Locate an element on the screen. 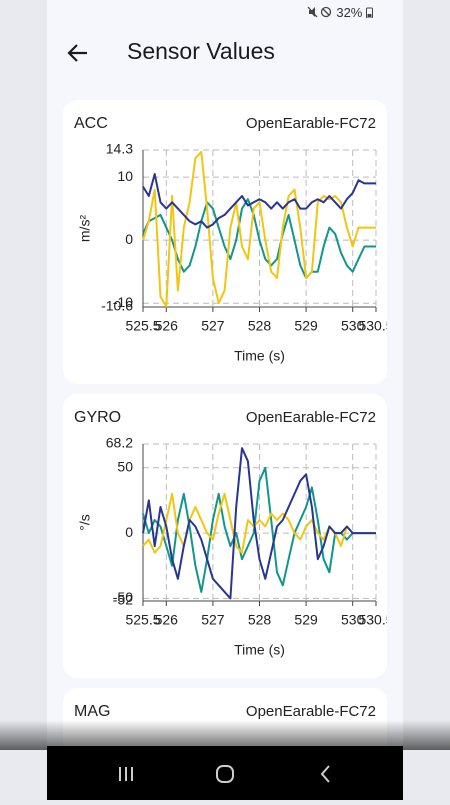 Image resolution: width=450 pixels, height=805 pixels. nav-bar is located at coordinates (225, 773).